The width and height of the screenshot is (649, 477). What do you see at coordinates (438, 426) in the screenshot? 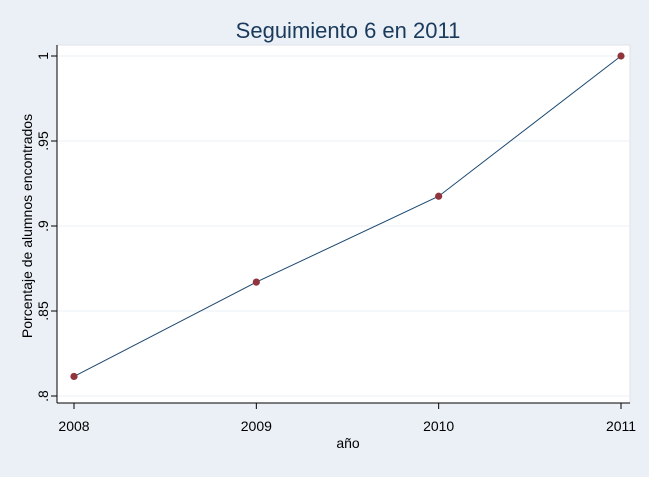
I see `x-tick-label: 2010` at bounding box center [438, 426].